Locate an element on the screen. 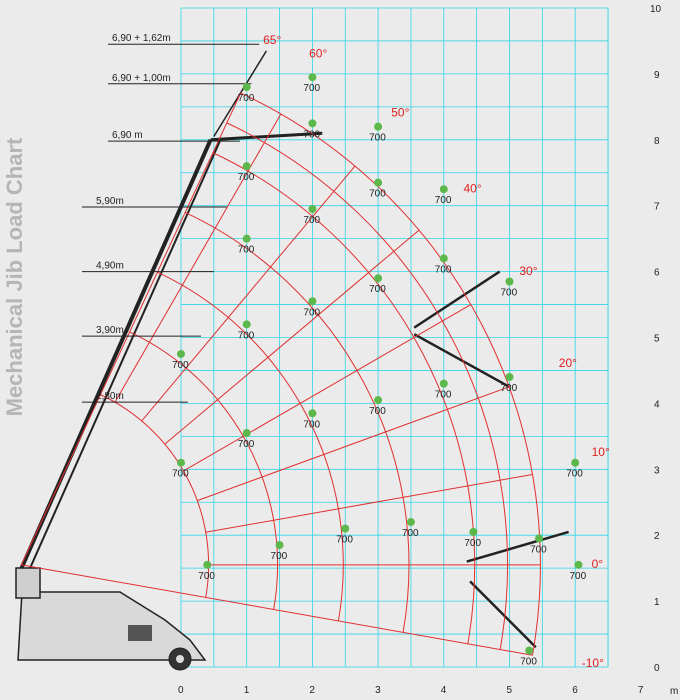 This screenshot has width=680, height=700. angle-label: 60° is located at coordinates (318, 53).